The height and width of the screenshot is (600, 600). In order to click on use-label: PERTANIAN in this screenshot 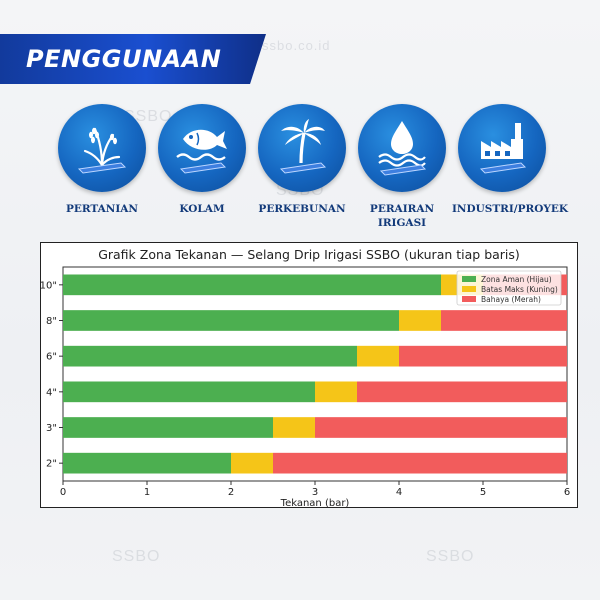, I will do `click(102, 209)`.